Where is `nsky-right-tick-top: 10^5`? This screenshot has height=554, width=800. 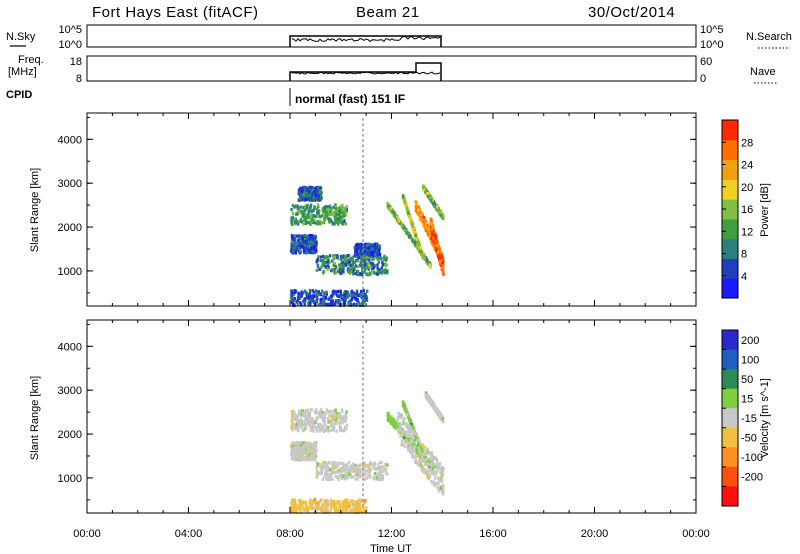
nsky-right-tick-top: 10^5 is located at coordinates (712, 30).